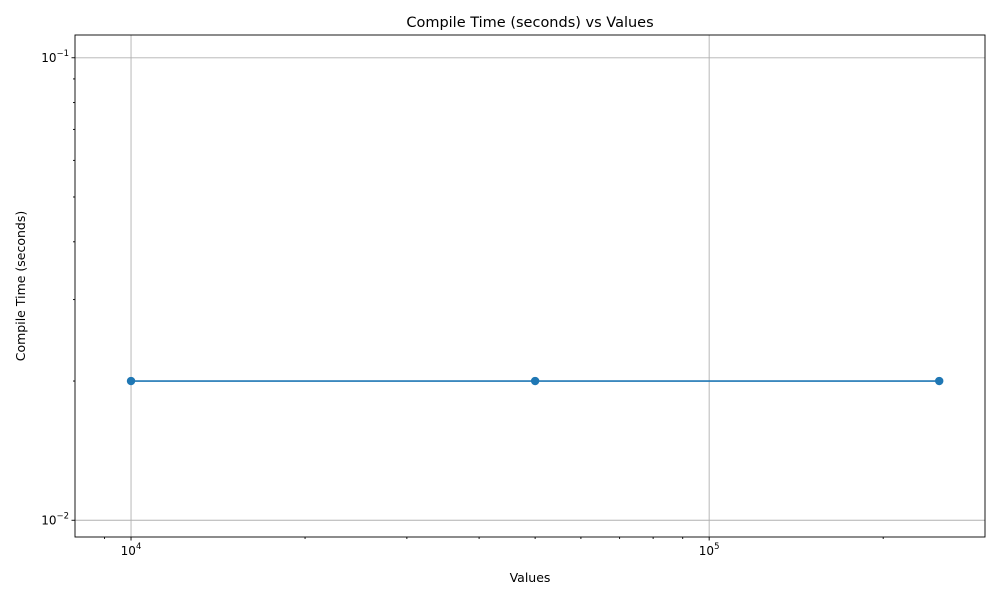  I want to click on y-tick-label: 10⁻², so click(55, 519).